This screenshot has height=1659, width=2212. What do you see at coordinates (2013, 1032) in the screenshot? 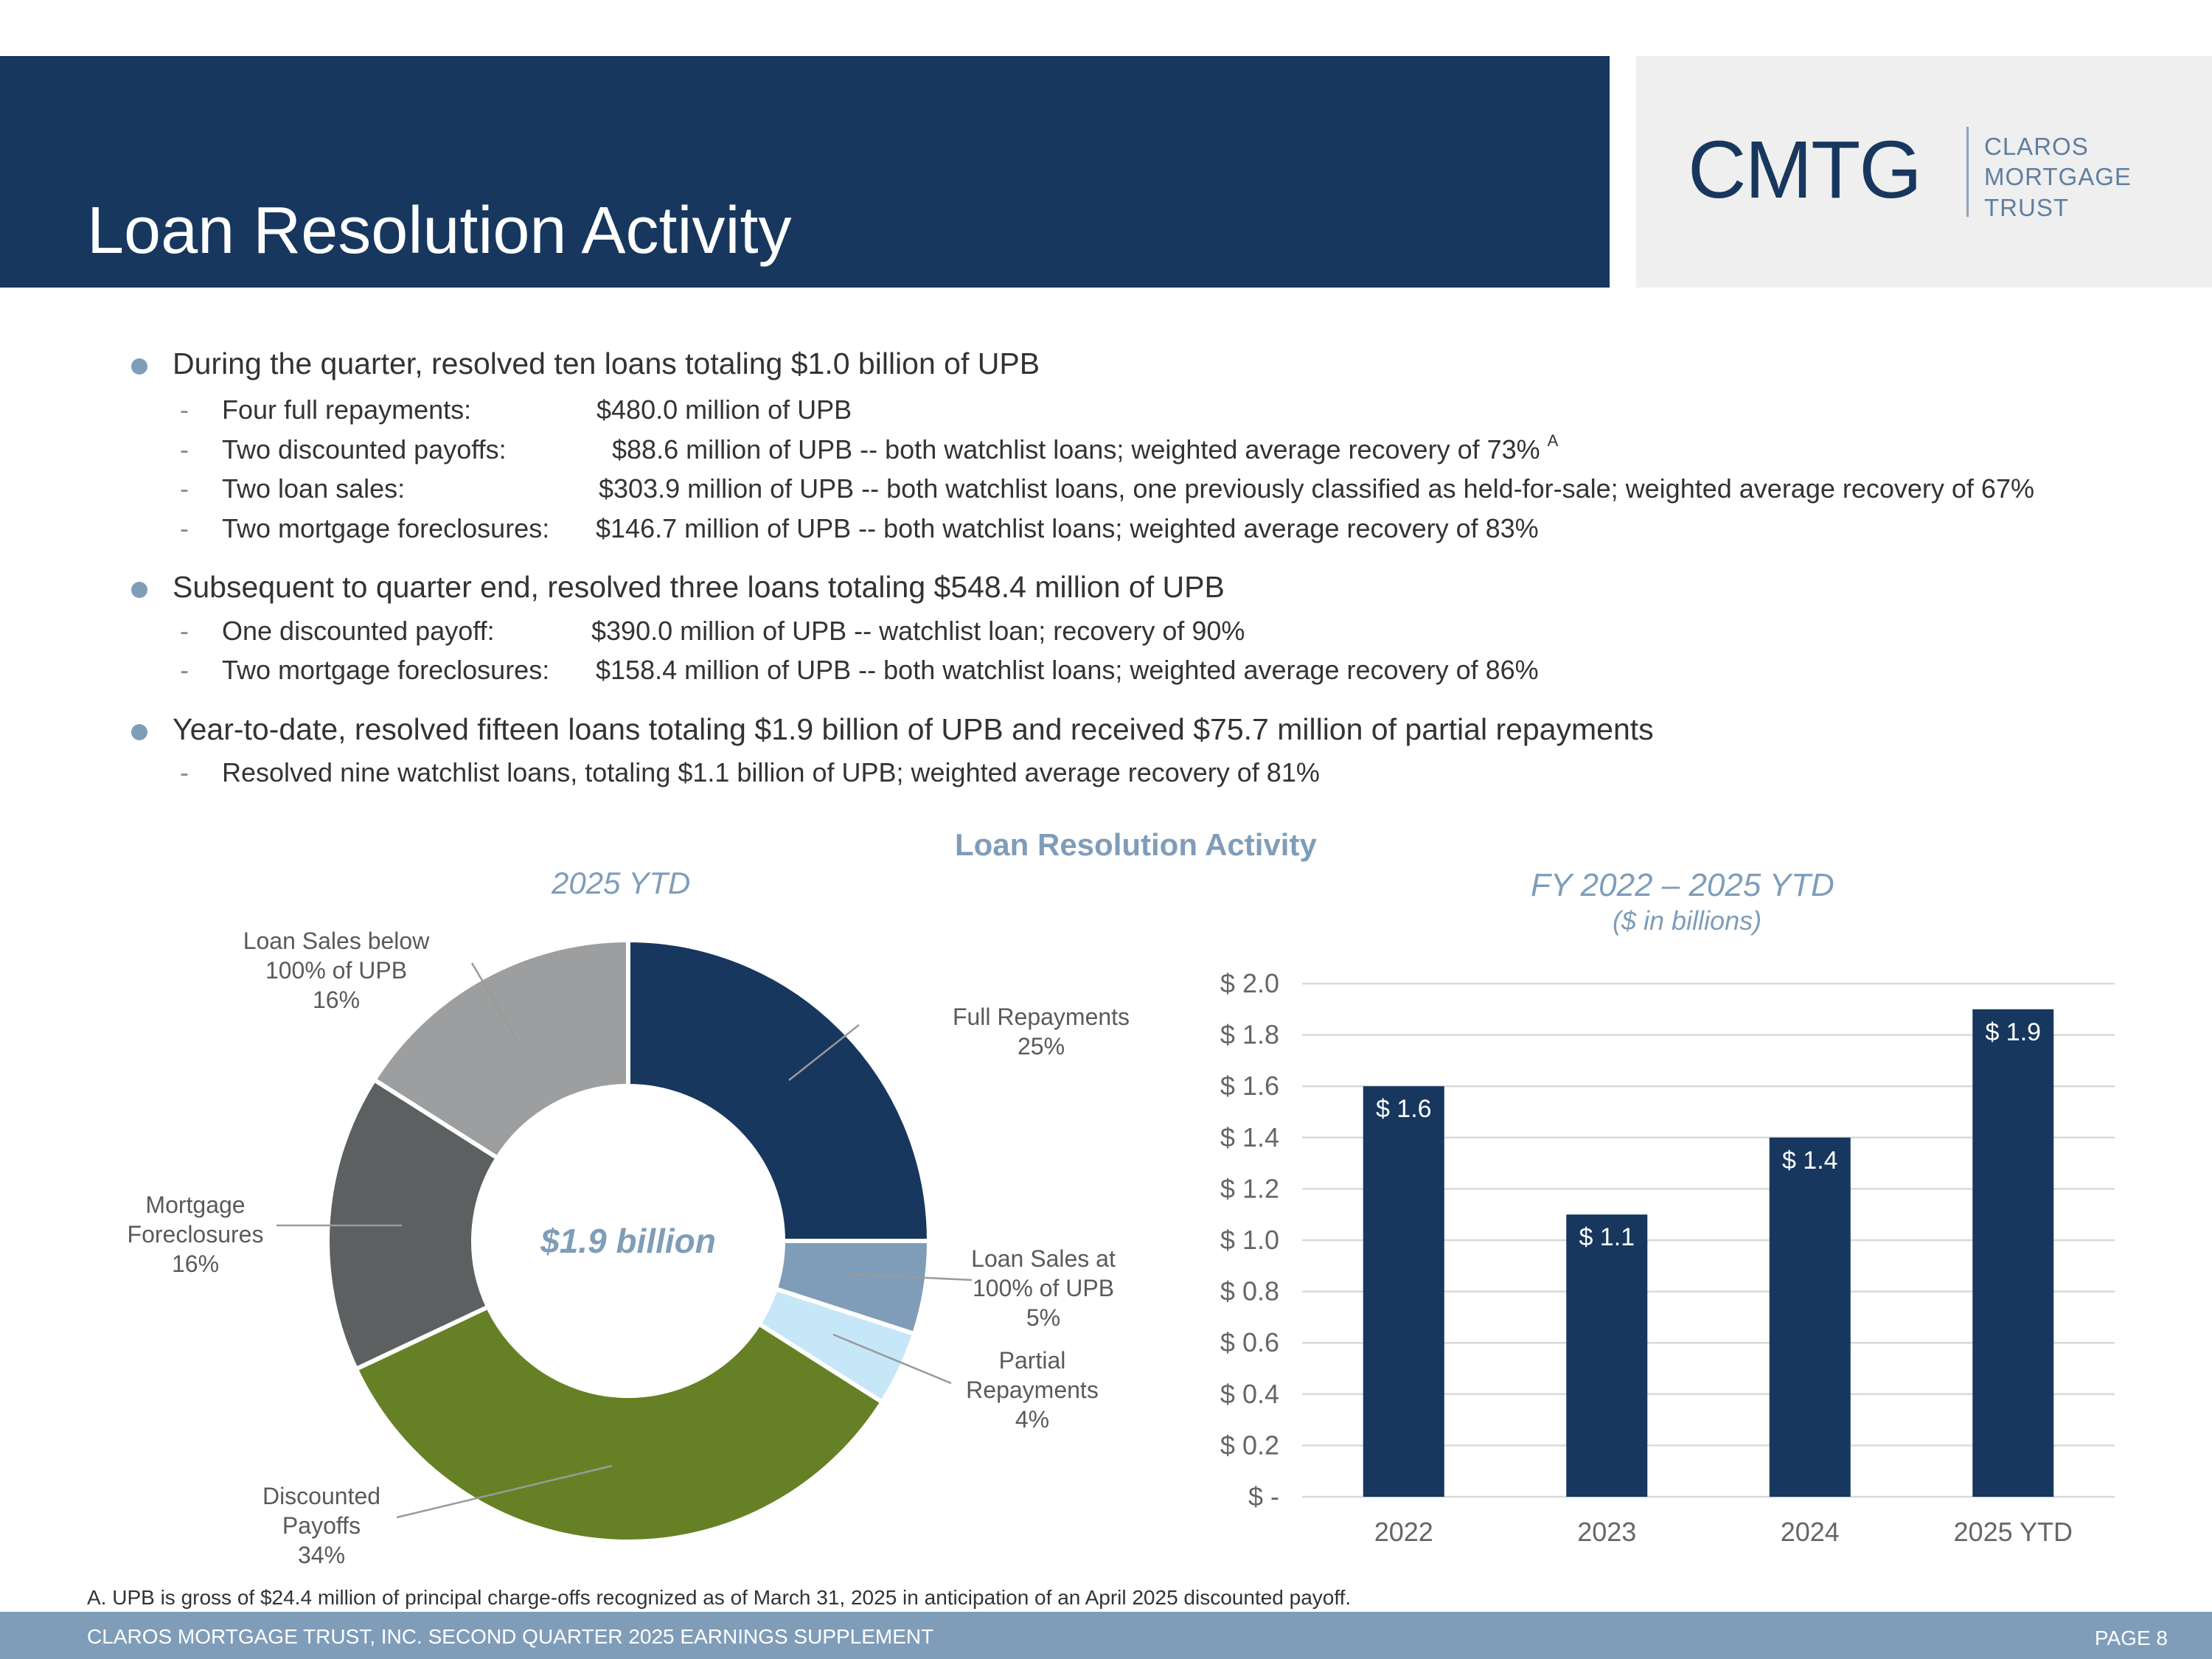
I see `bar-data-label: $ 1.9` at bounding box center [2013, 1032].